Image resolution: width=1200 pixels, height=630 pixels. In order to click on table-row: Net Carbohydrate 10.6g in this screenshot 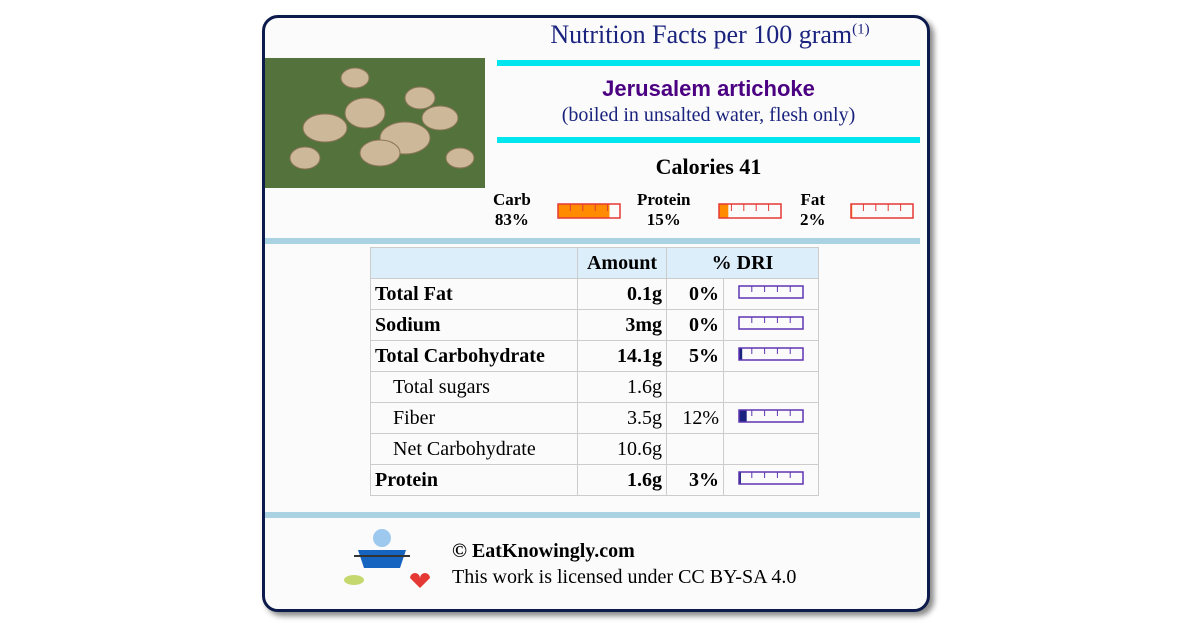, I will do `click(594, 449)`.